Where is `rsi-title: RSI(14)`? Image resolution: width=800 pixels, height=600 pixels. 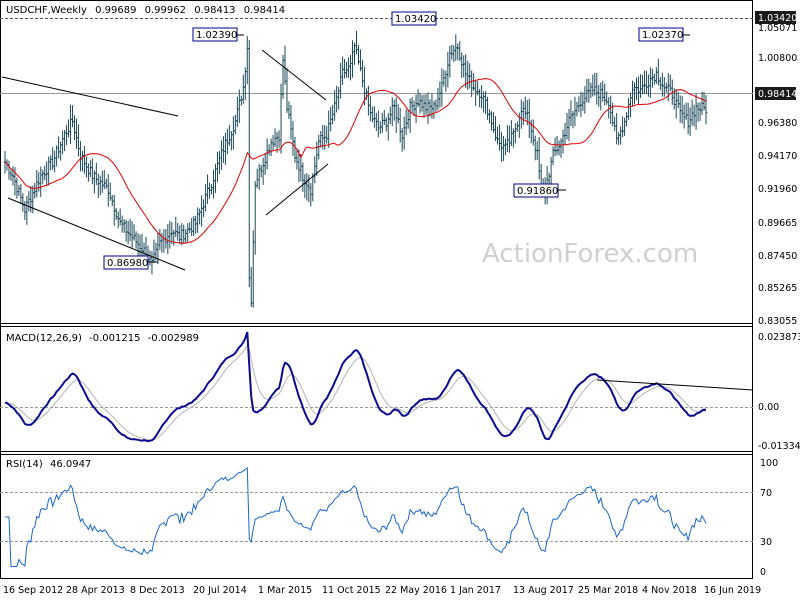 rsi-title: RSI(14) is located at coordinates (24, 464).